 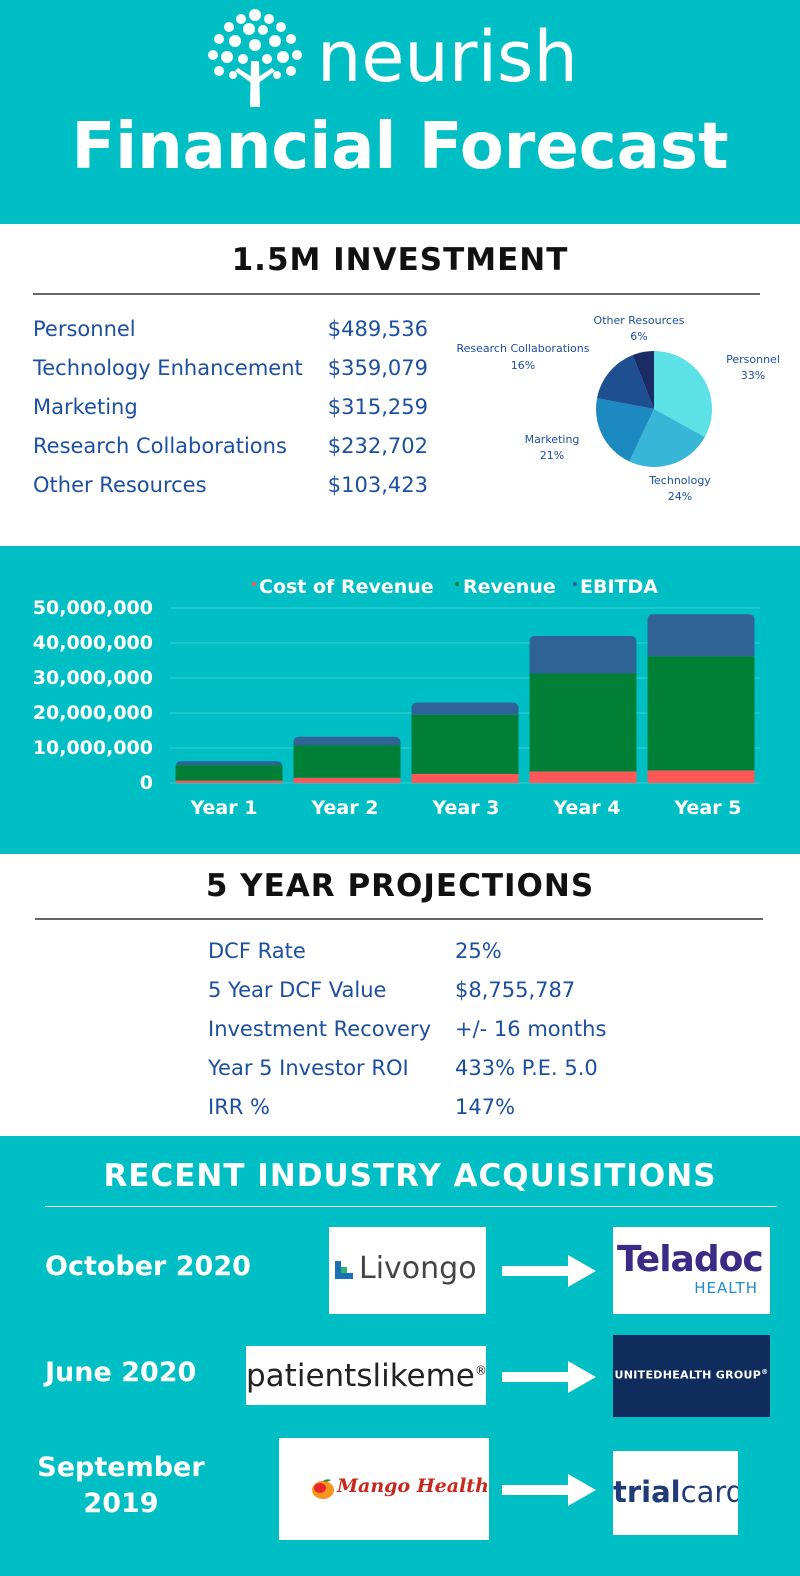 I want to click on list-item: IRR % 147%, so click(x=458, y=1110).